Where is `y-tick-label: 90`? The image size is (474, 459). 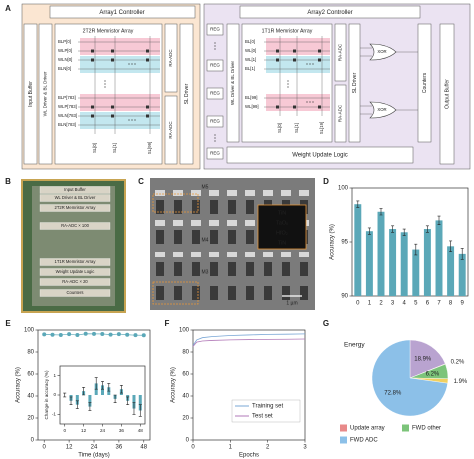
y-tick-label: 90 is located at coordinates (344, 297).